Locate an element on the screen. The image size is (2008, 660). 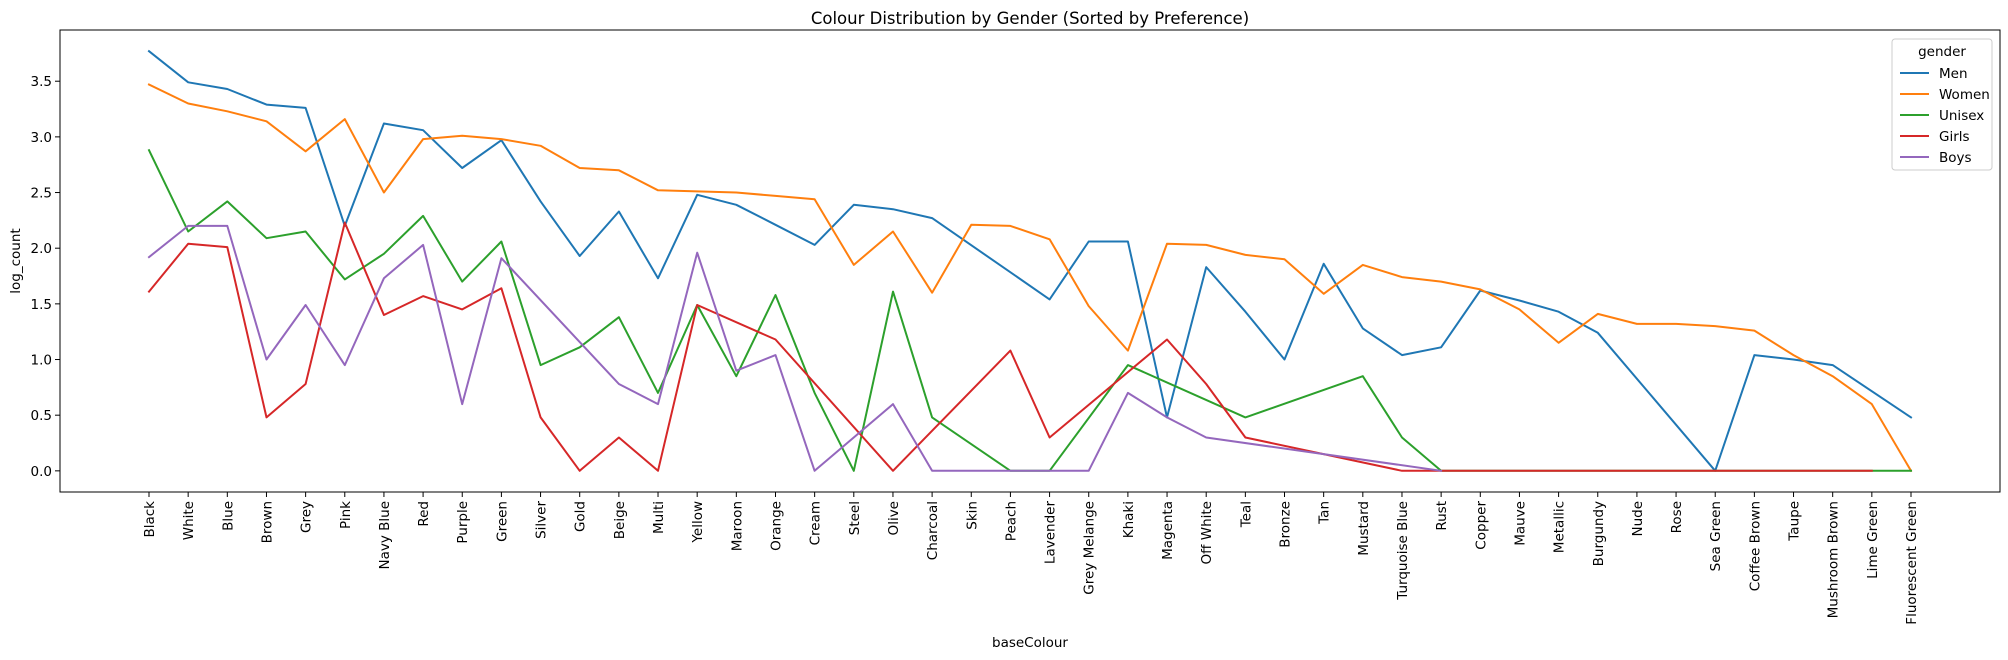
x-tick-label: Copper is located at coordinates (1481, 525).